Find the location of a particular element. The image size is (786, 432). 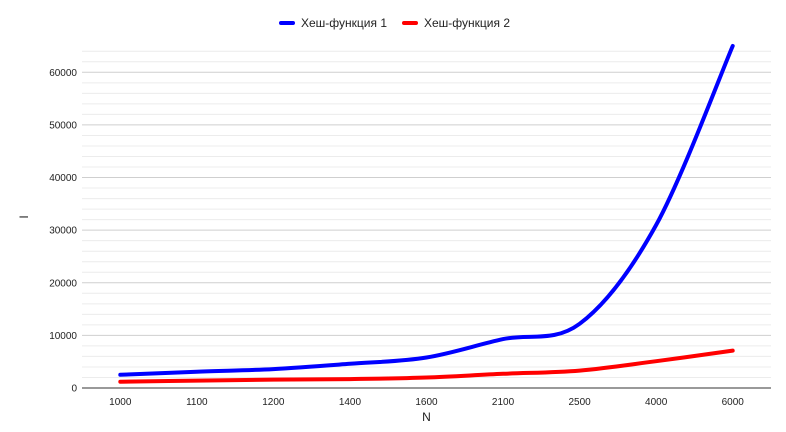

legend-item-series-2: Хеш-функция 2 is located at coordinates (456, 23).